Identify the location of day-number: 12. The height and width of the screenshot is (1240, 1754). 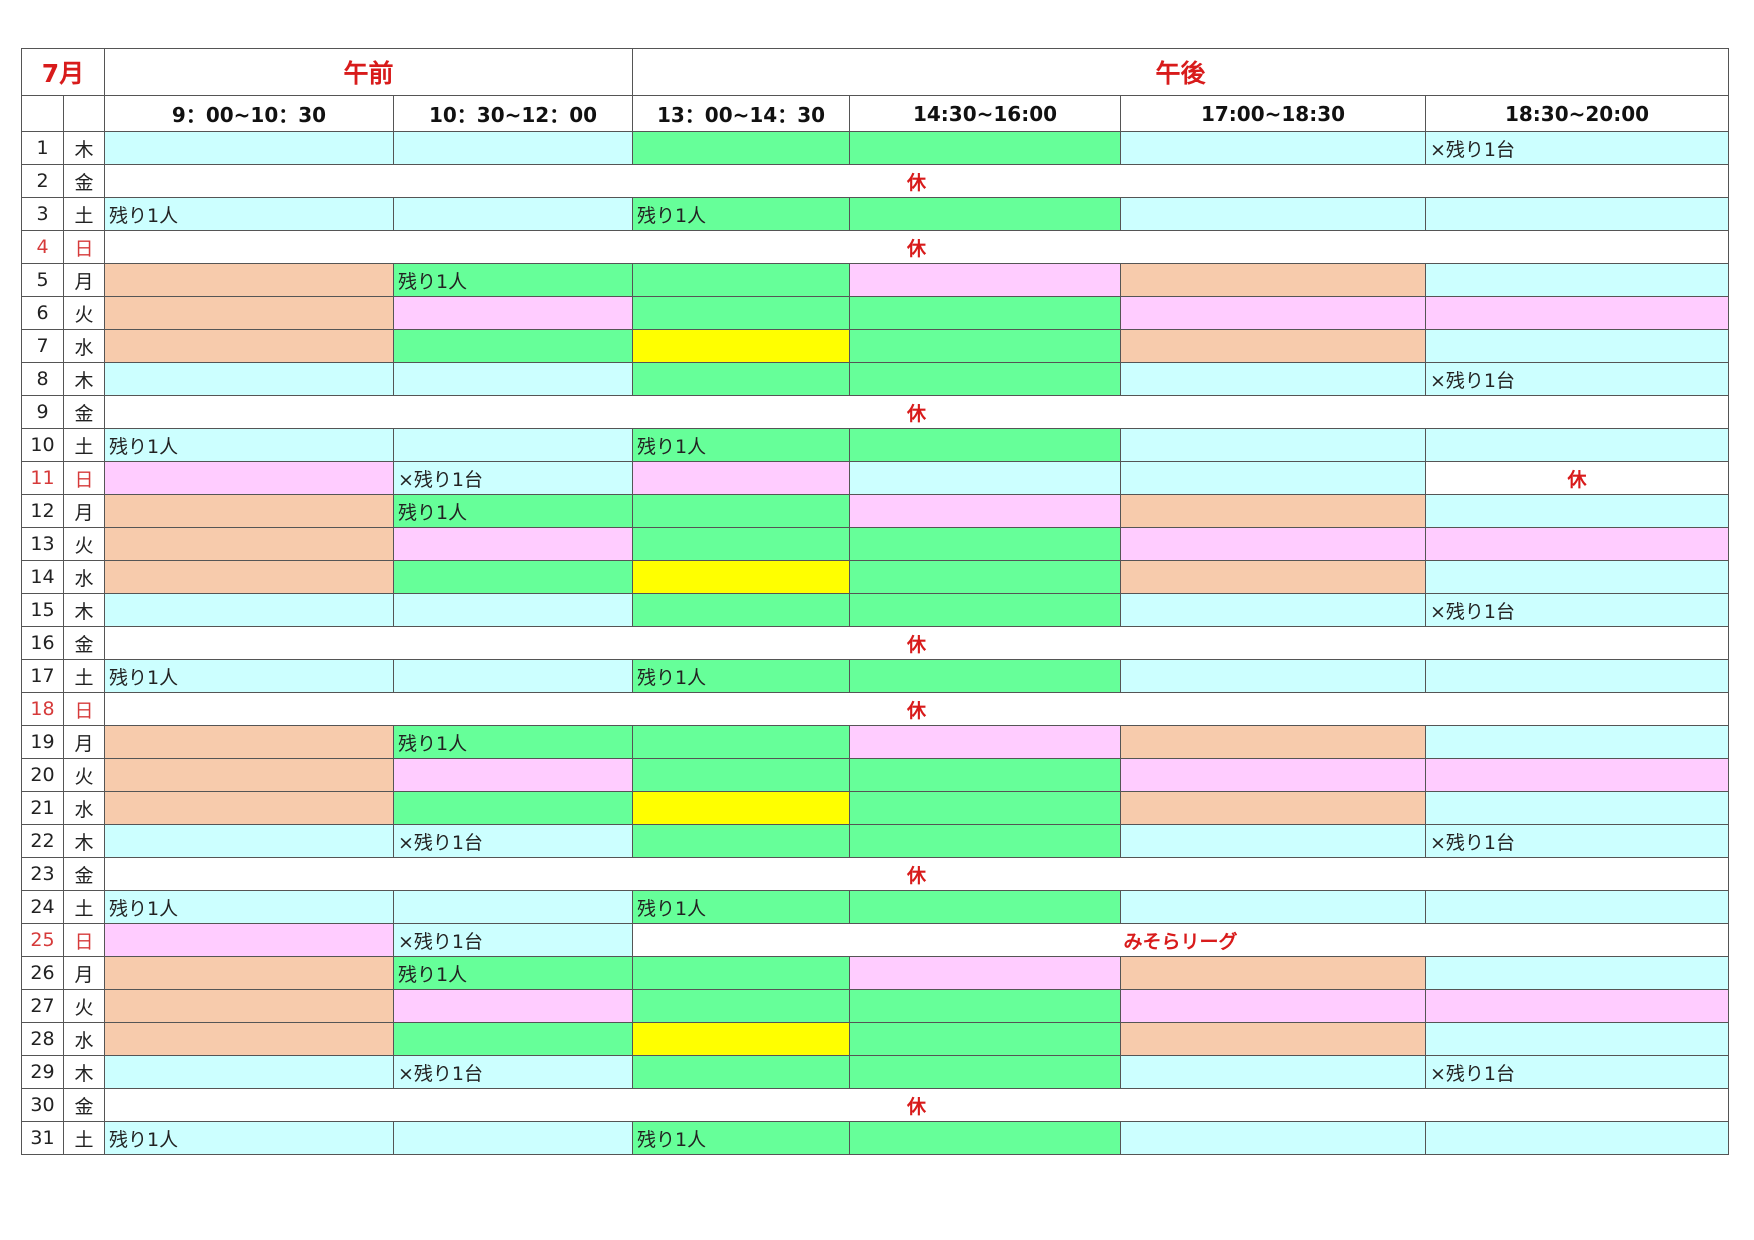
(42, 511).